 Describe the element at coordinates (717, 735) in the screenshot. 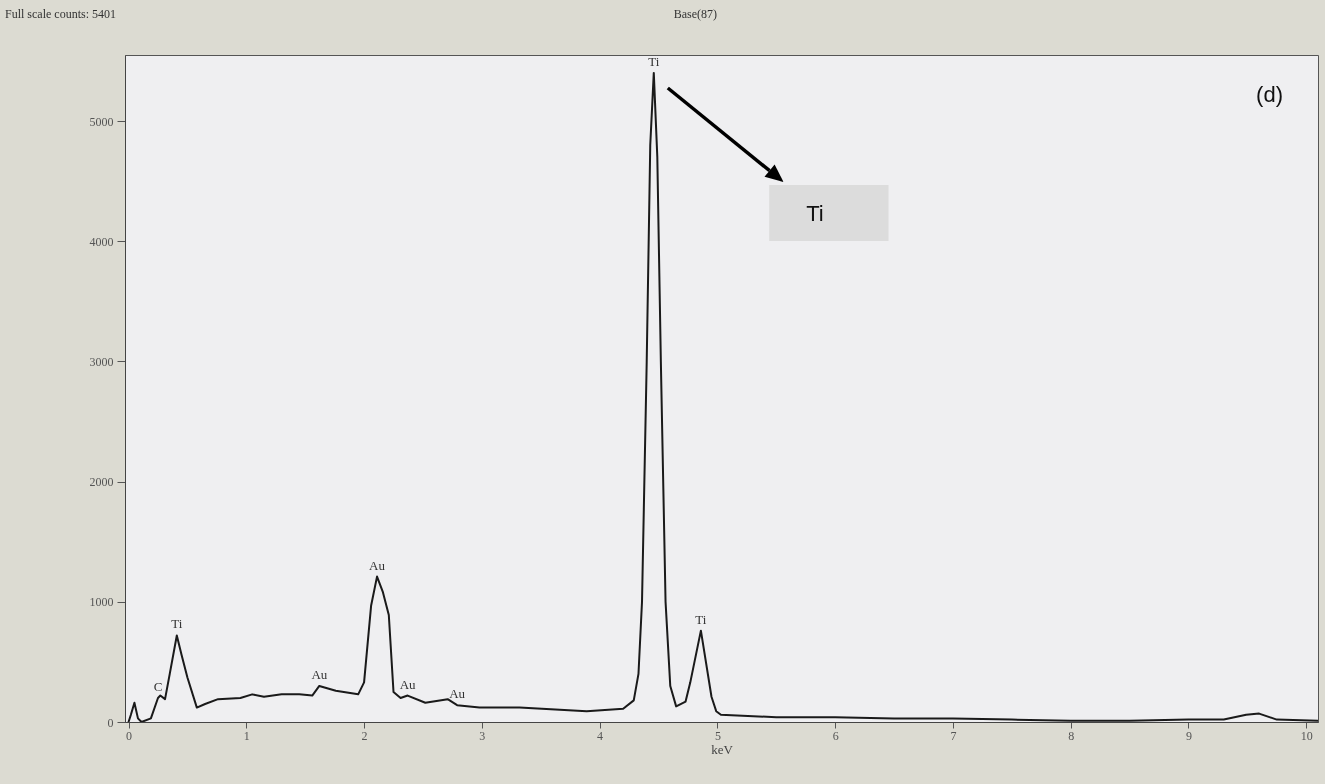

I see `x-tick-label: 5` at that location.